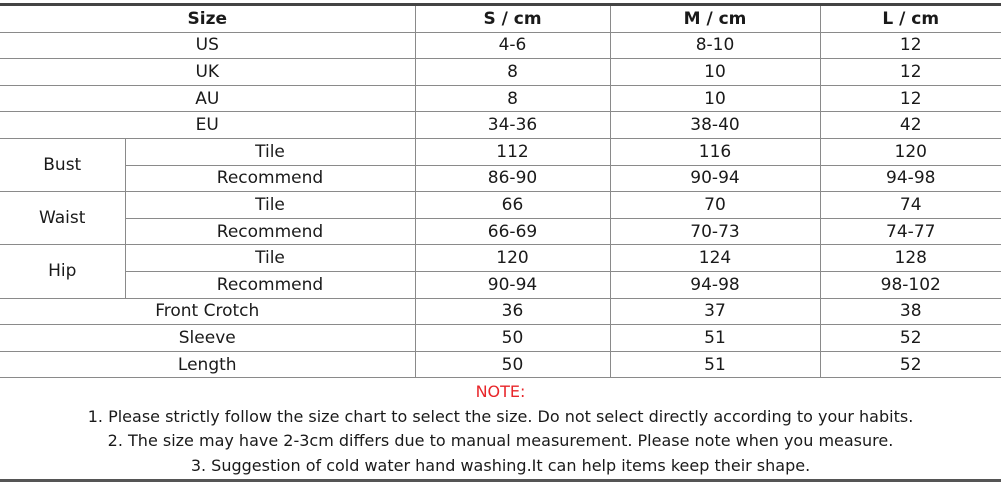 This screenshot has width=1002, height=493. I want to click on row-value: 124, so click(715, 258).